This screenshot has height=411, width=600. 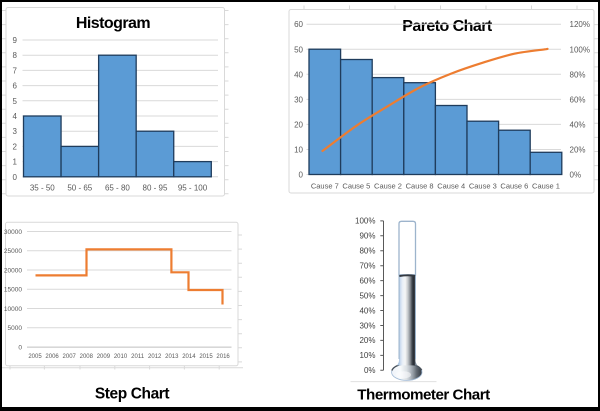 What do you see at coordinates (15, 101) in the screenshot?
I see `svg-text: 5` at bounding box center [15, 101].